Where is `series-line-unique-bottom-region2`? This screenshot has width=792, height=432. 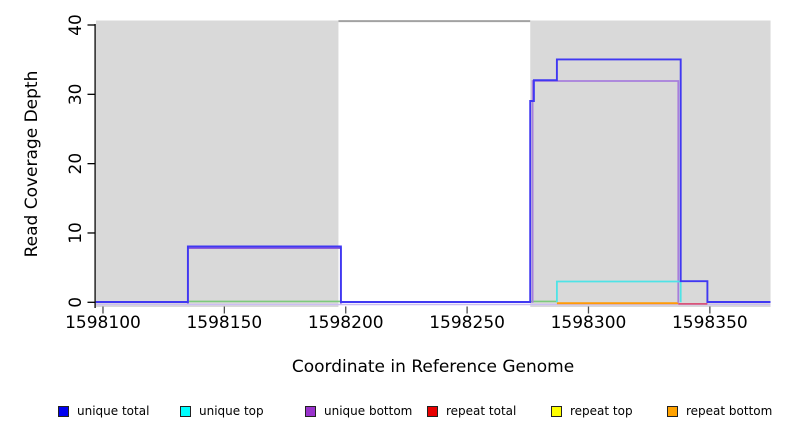 series-line-unique-bottom-region2 is located at coordinates (605, 191).